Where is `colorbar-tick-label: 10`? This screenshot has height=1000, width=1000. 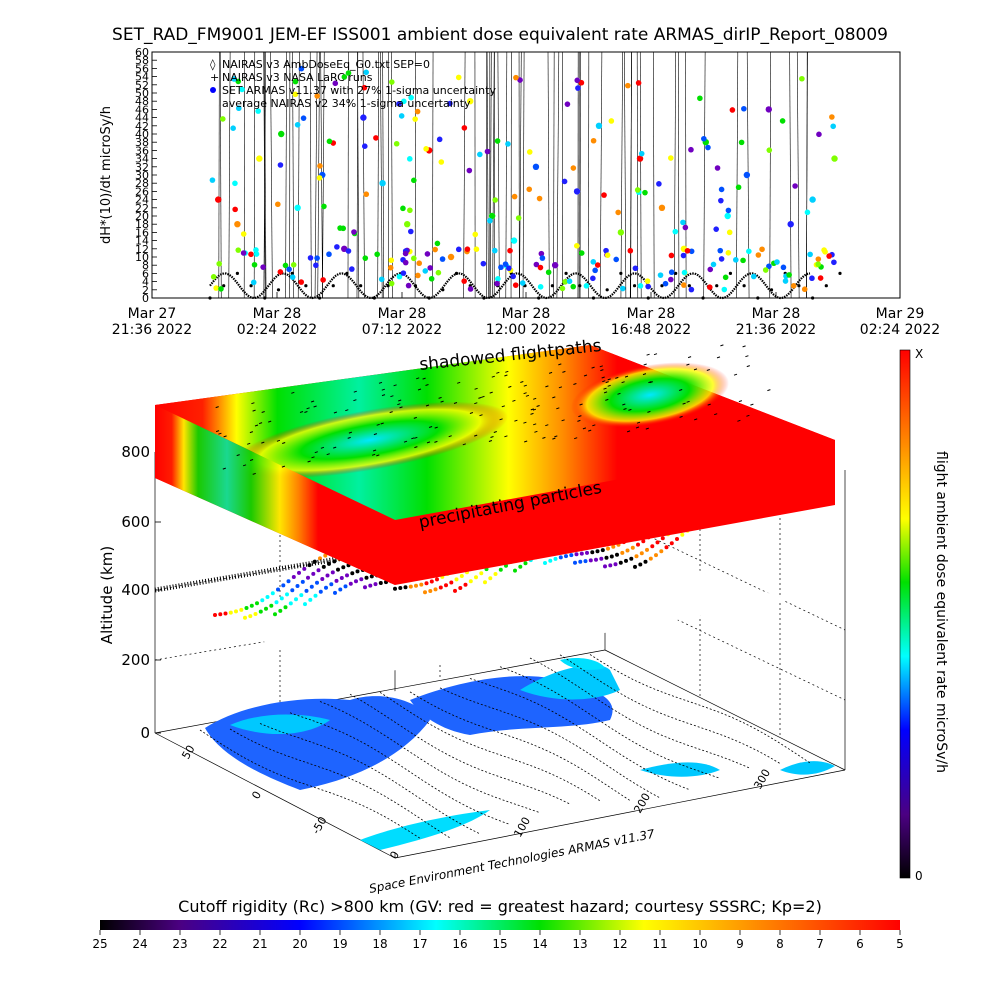
colorbar-tick-label: 10 is located at coordinates (699, 944).